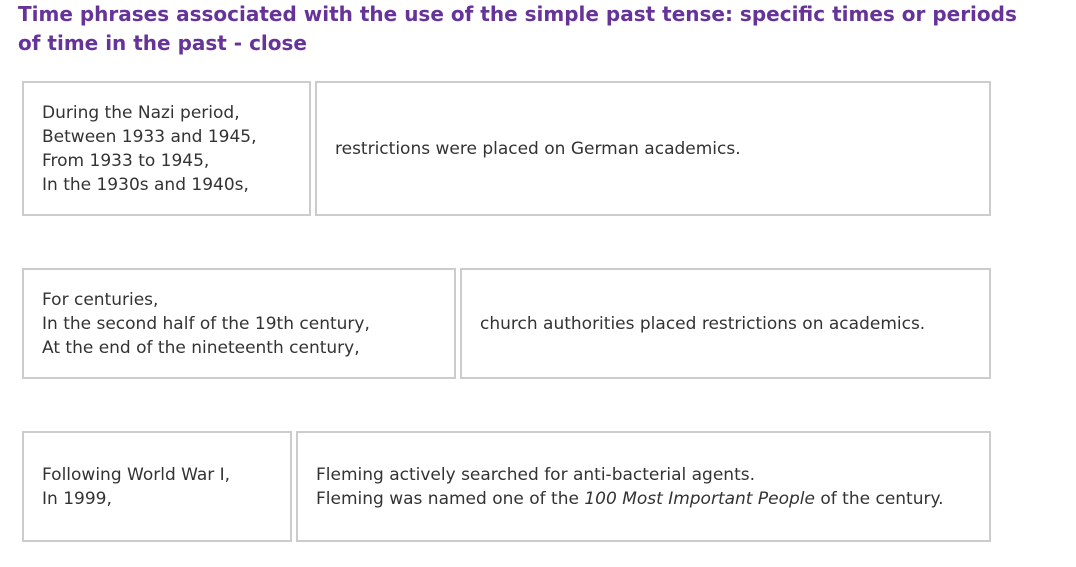  Describe the element at coordinates (145, 184) in the screenshot. I see `time-phrase: In the 1930s and 1940s,` at that location.